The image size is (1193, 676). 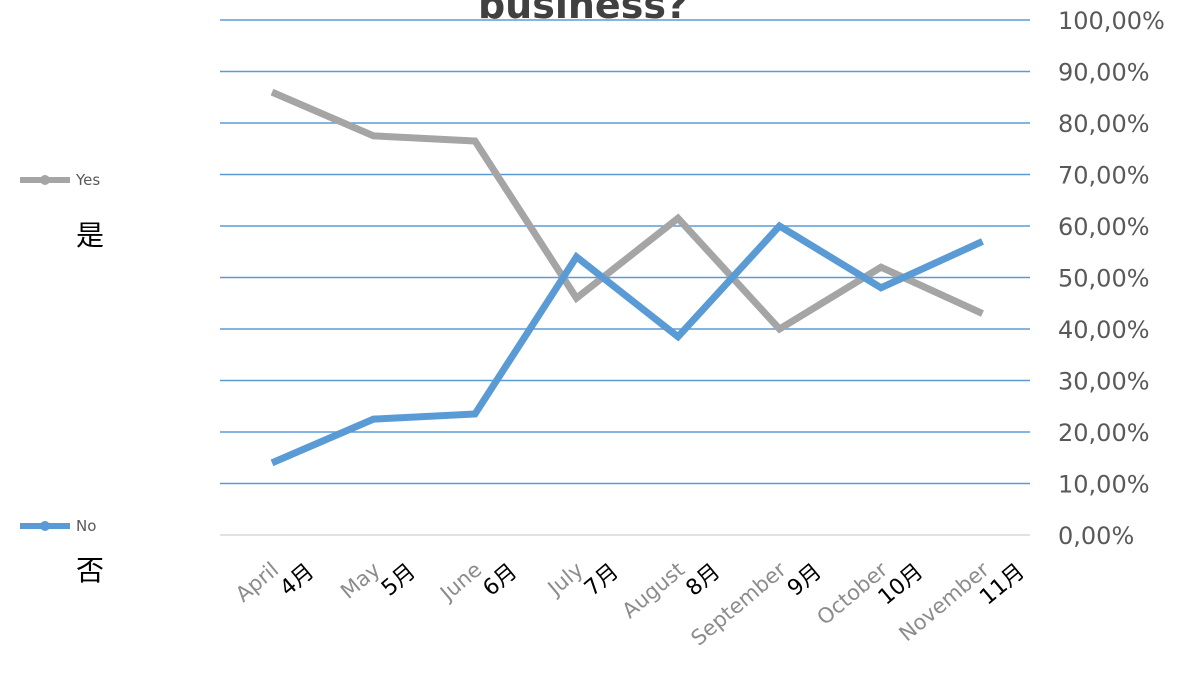 What do you see at coordinates (1104, 124) in the screenshot?
I see `y-tick-label: 80,00%` at bounding box center [1104, 124].